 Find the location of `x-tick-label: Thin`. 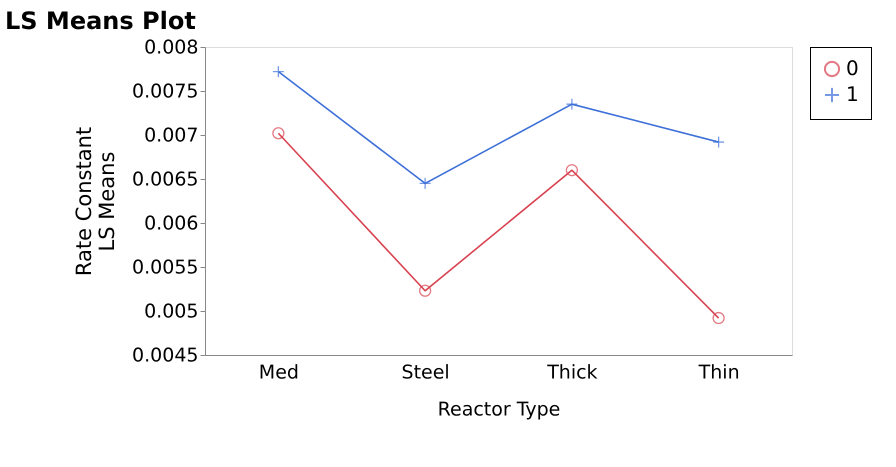

x-tick-label: Thin is located at coordinates (719, 373).